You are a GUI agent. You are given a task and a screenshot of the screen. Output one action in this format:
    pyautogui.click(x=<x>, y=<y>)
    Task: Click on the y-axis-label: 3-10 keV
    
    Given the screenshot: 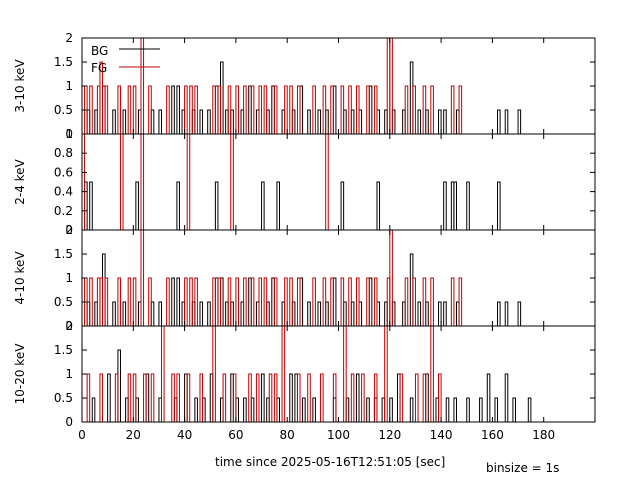 What is the action you would take?
    pyautogui.click(x=20, y=86)
    